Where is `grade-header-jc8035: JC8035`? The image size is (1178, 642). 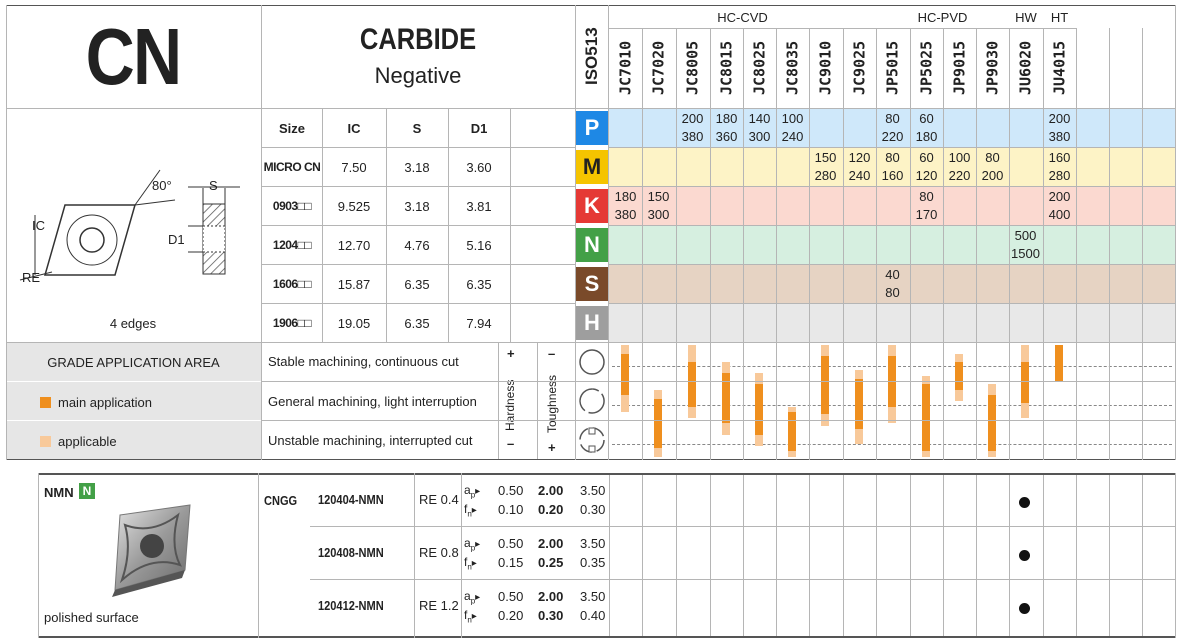
grade-header-jc8035: JC8035 is located at coordinates (792, 68).